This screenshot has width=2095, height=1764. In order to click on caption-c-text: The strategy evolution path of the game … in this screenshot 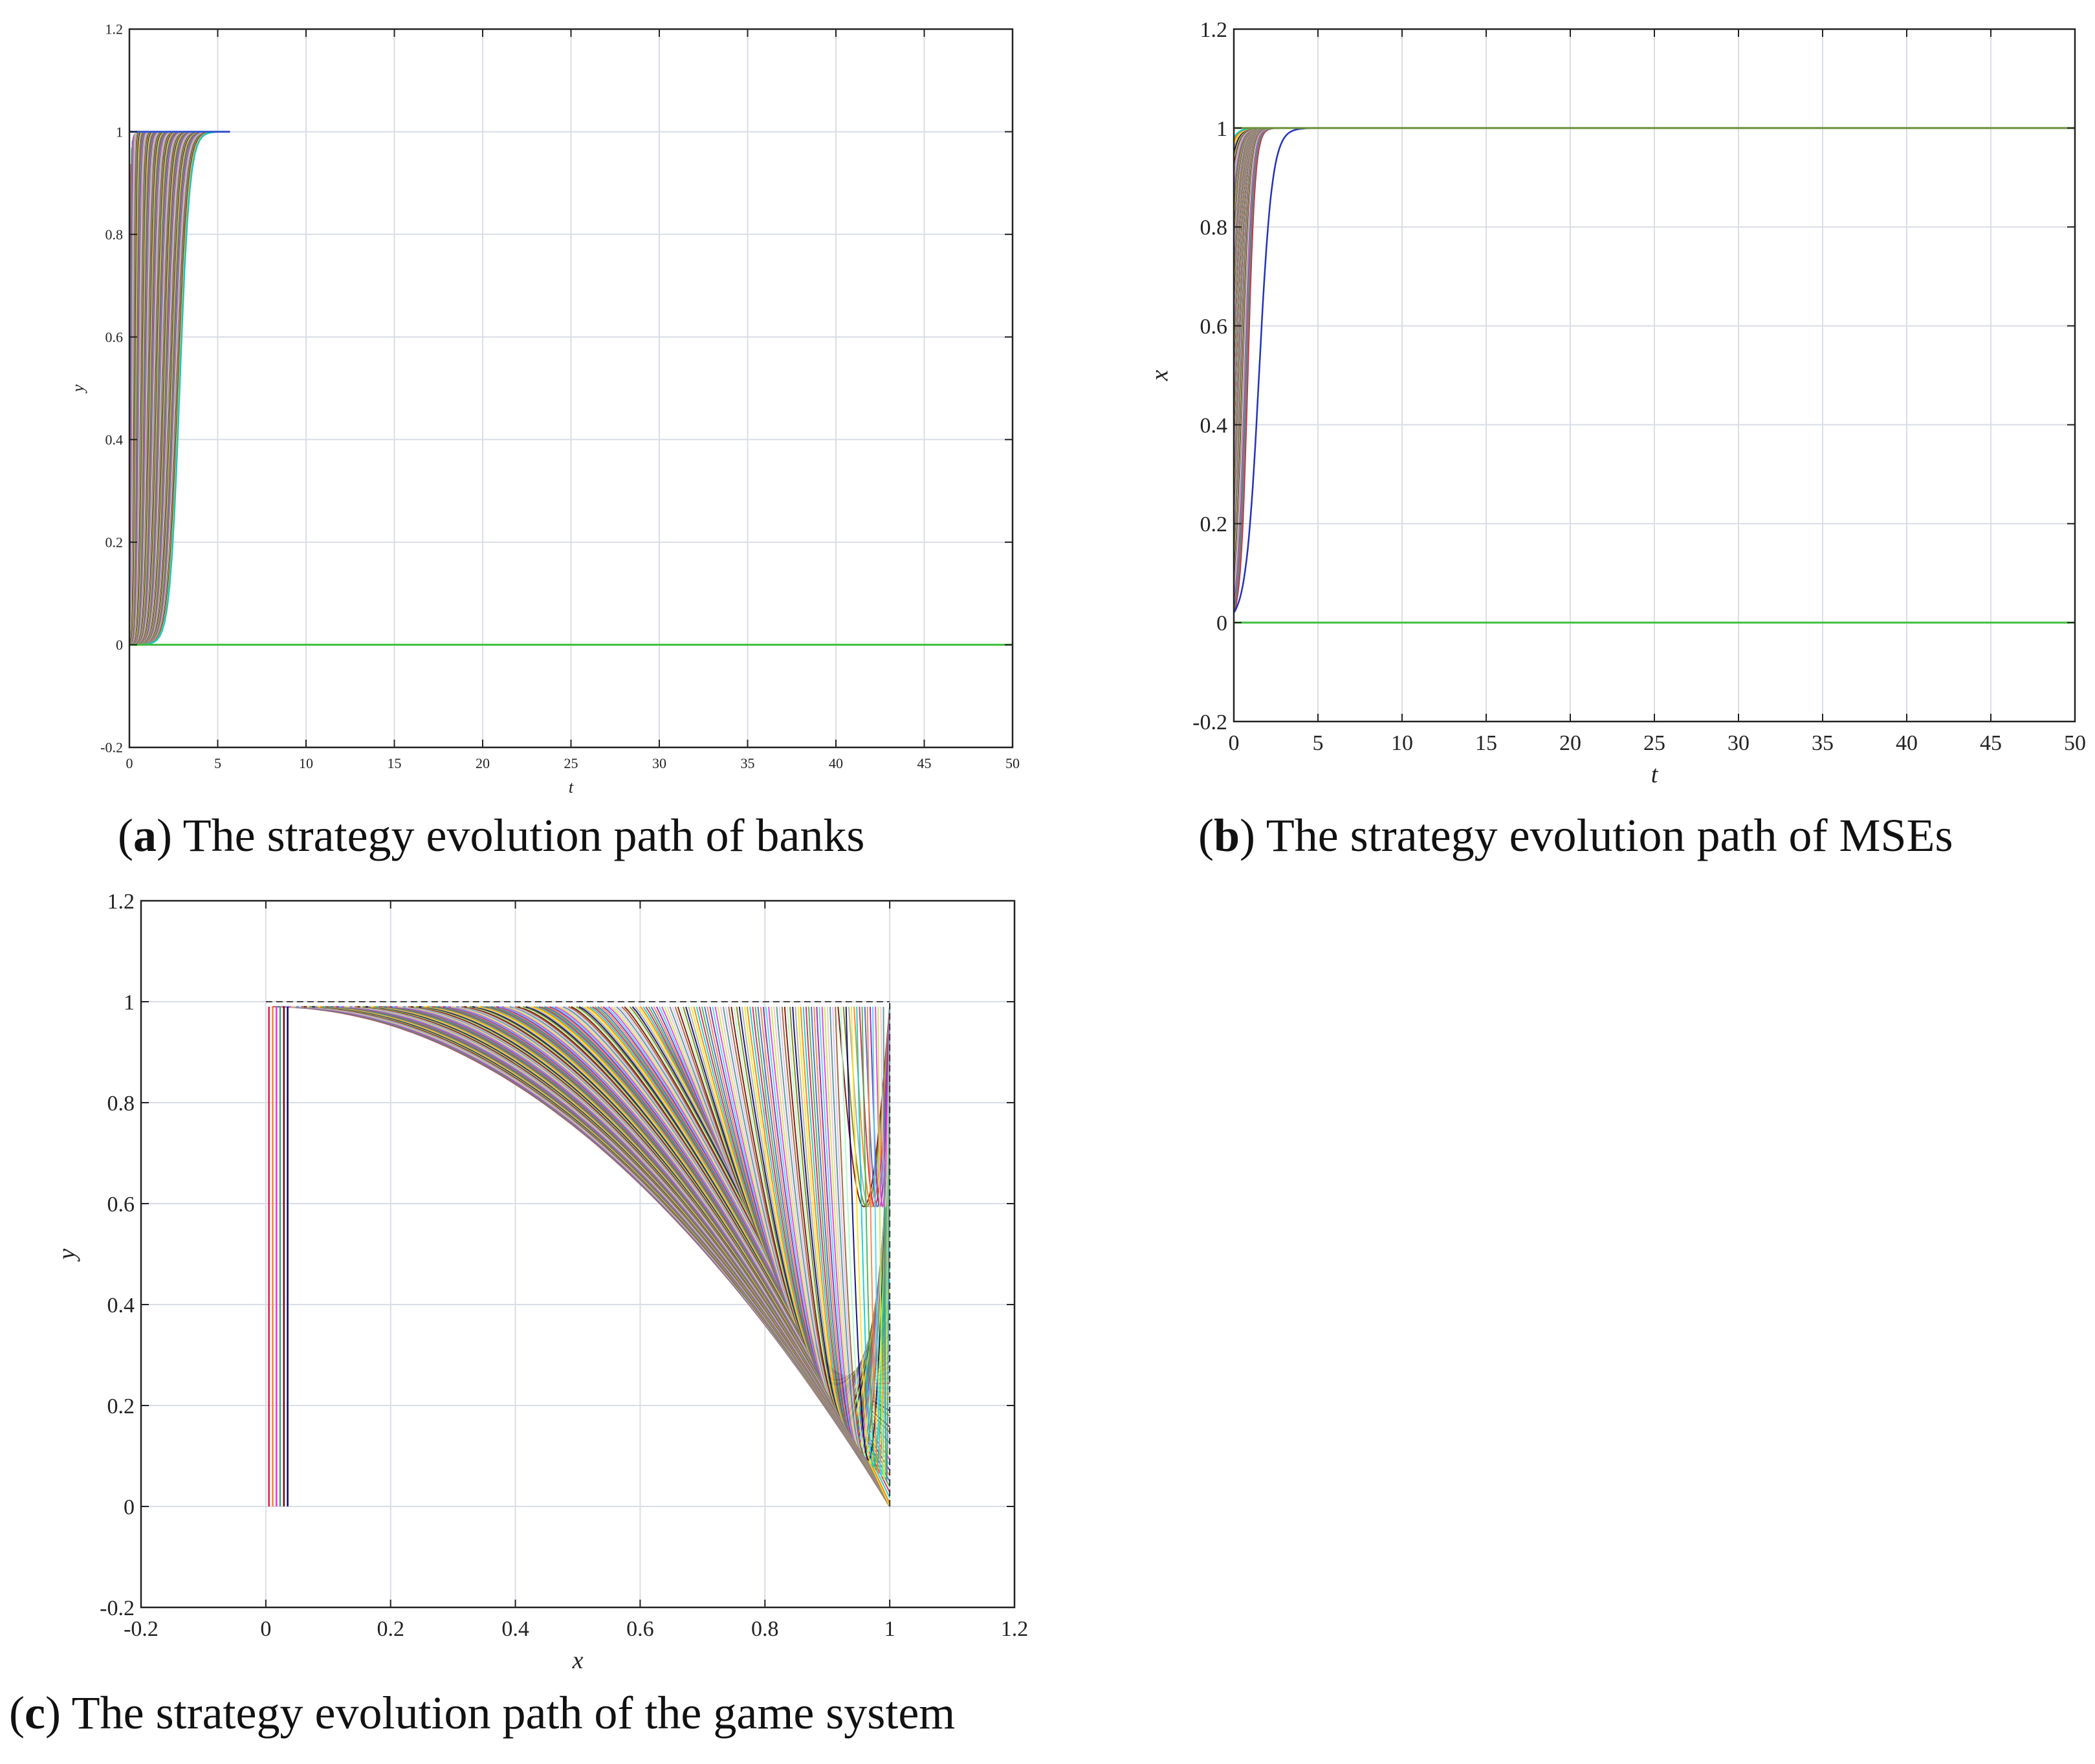, I will do `click(508, 1713)`.